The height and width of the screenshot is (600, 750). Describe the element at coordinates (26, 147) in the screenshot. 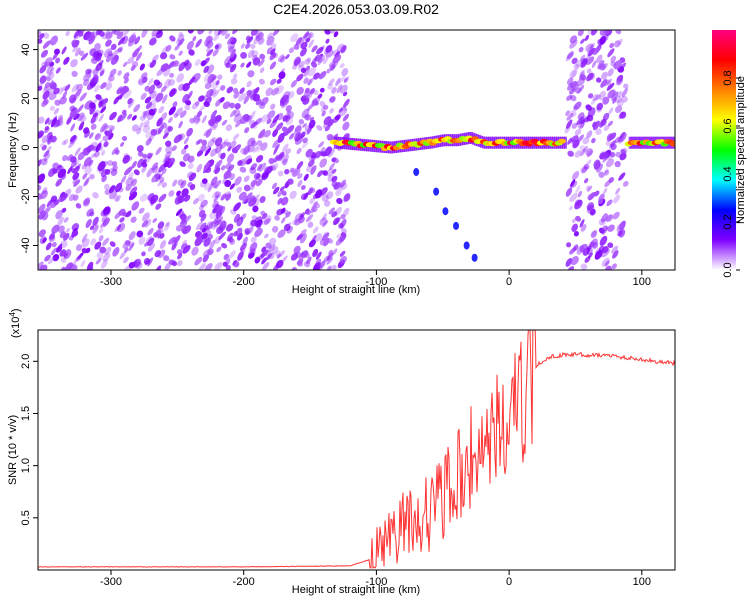

I see `y-tick-label: 0` at that location.